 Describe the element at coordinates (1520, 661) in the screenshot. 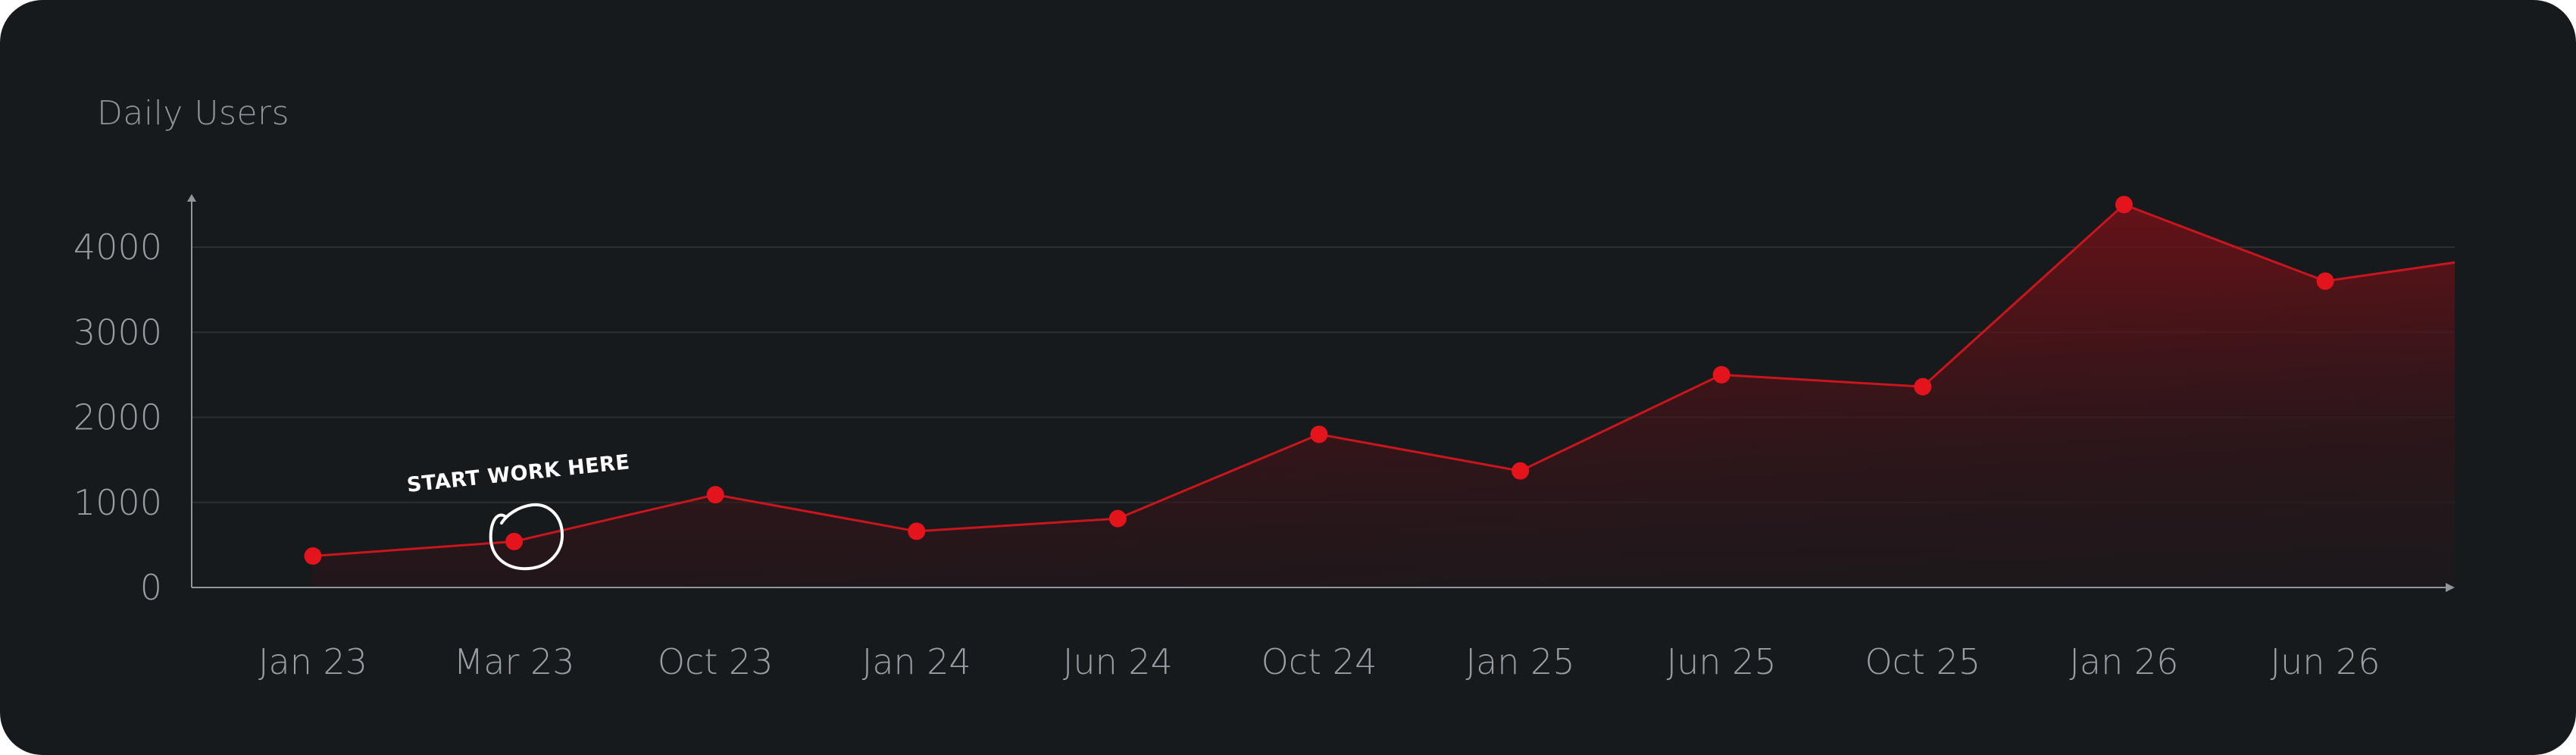

I see `x-tick-label: Jan 25` at that location.